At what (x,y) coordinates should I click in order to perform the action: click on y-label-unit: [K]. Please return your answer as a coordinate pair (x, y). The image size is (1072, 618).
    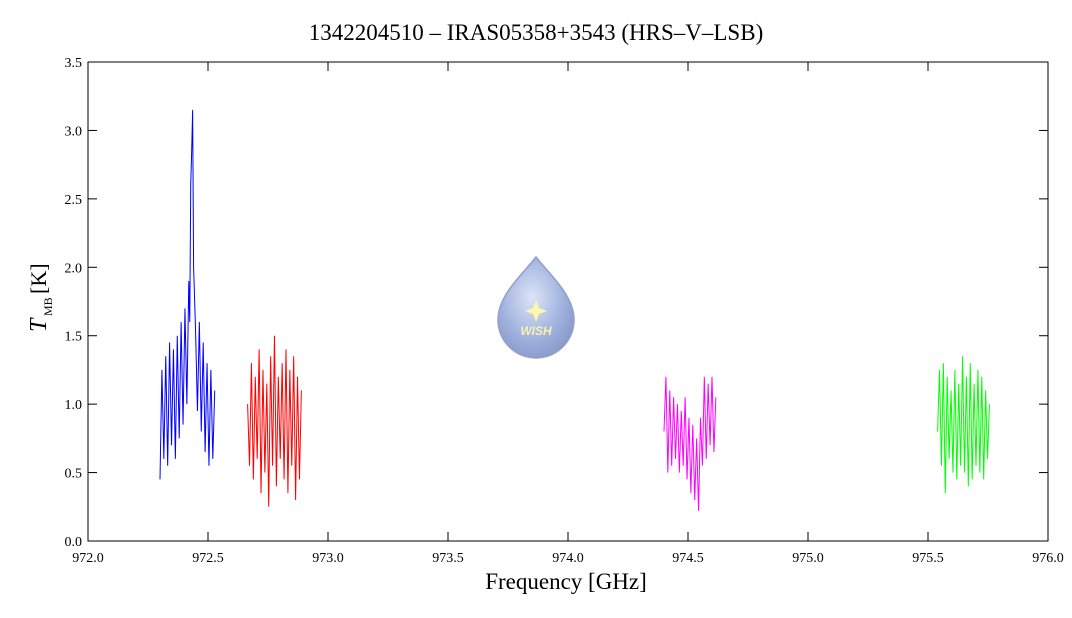
    Looking at the image, I should click on (38, 278).